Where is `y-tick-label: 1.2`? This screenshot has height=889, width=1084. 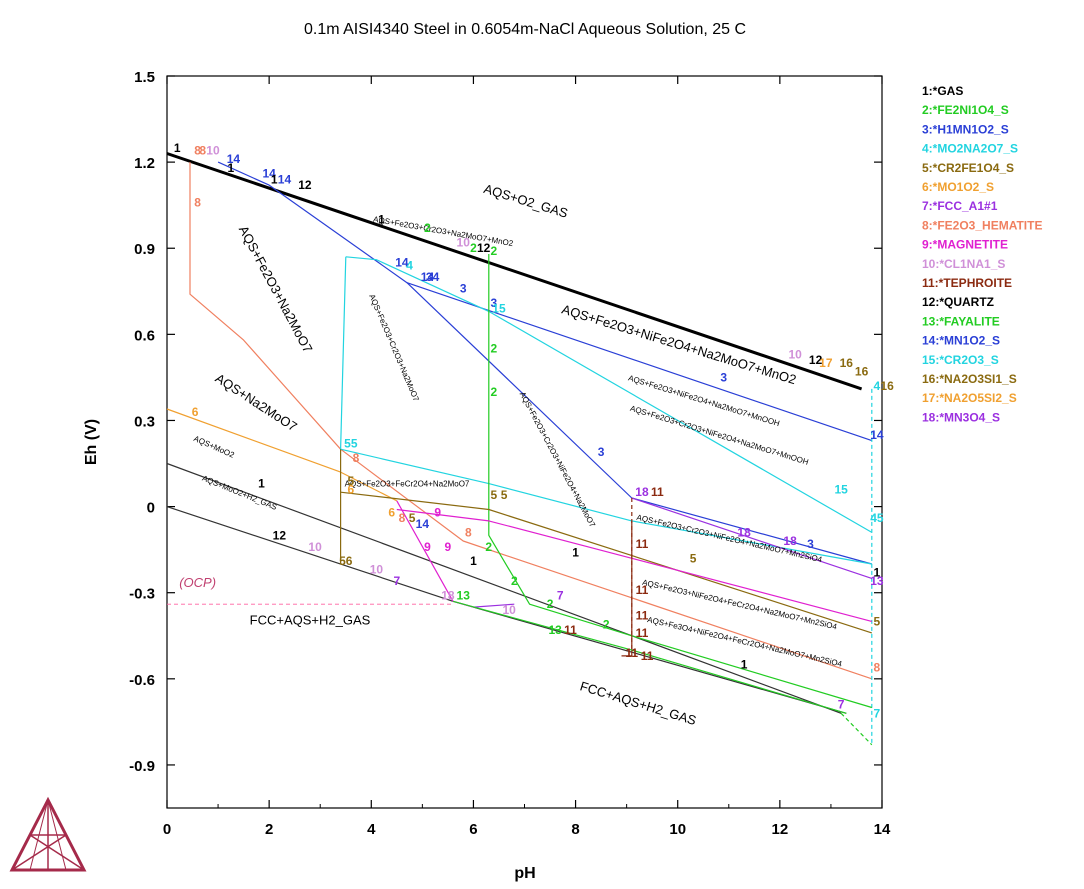
y-tick-label: 1.2 is located at coordinates (144, 163).